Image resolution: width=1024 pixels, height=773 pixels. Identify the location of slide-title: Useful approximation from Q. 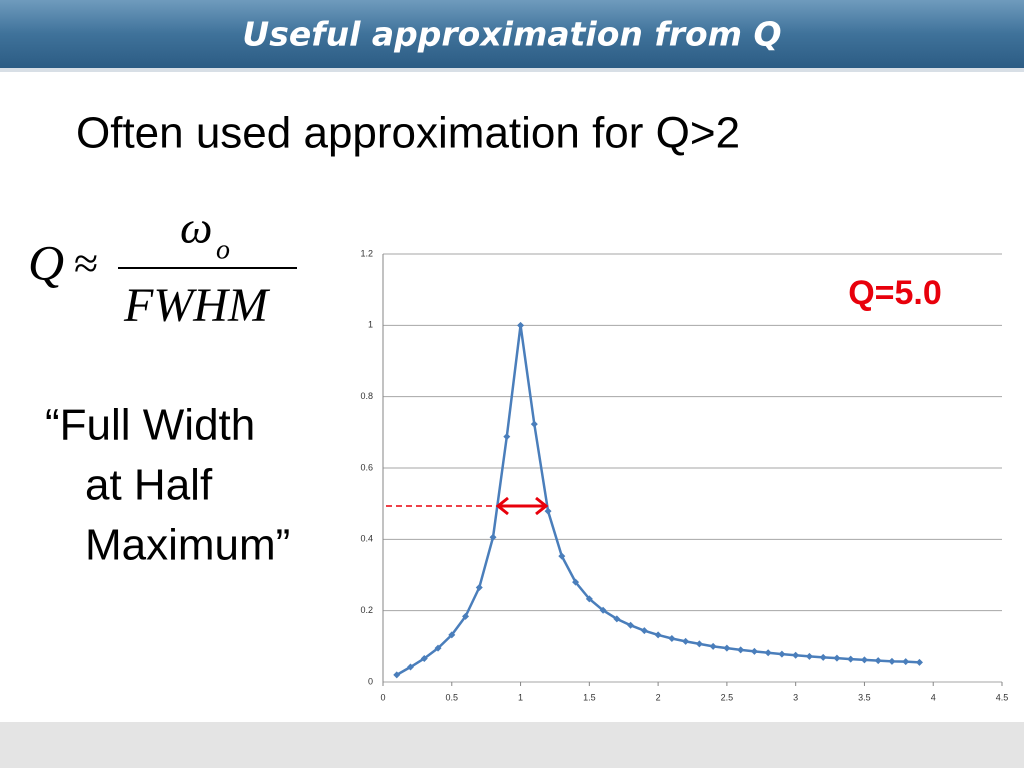
(511, 34).